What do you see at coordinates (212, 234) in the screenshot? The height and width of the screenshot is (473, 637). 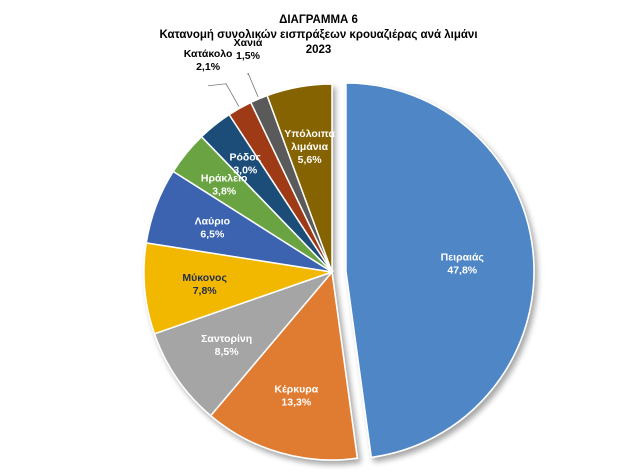 I see `value-label-λαυριο: 6,5%` at bounding box center [212, 234].